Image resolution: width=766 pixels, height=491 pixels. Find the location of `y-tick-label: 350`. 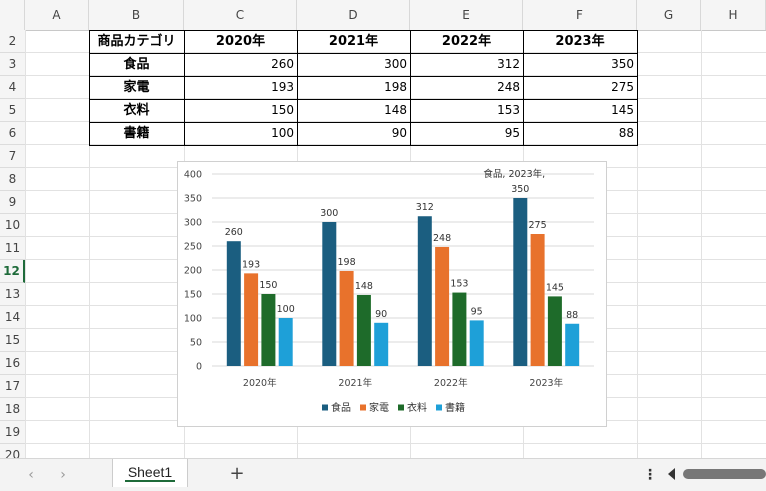

y-tick-label: 350 is located at coordinates (193, 199).